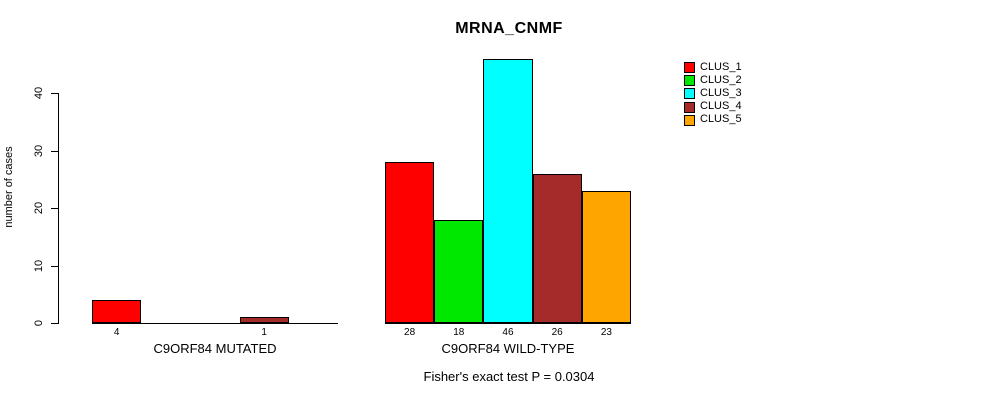 The height and width of the screenshot is (400, 990). What do you see at coordinates (459, 332) in the screenshot?
I see `bar-value-label: 18` at bounding box center [459, 332].